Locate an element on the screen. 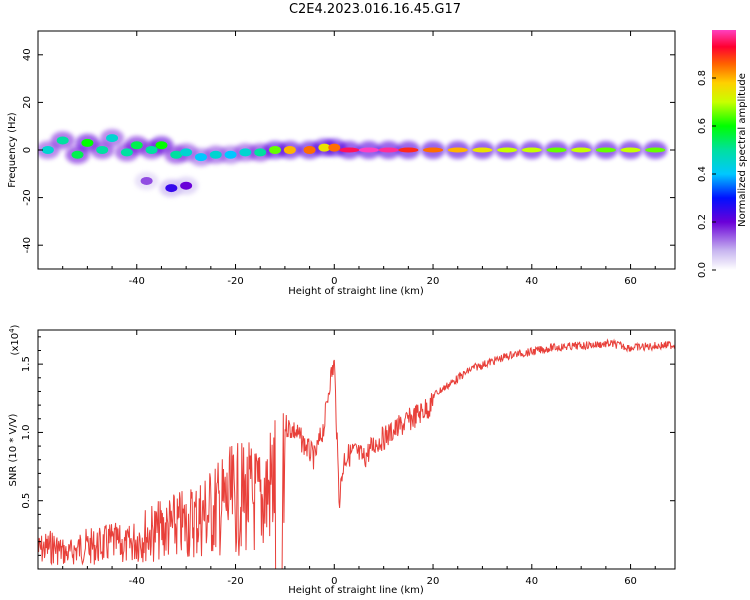  snr-scale-label: (x104) is located at coordinates (14, 339).